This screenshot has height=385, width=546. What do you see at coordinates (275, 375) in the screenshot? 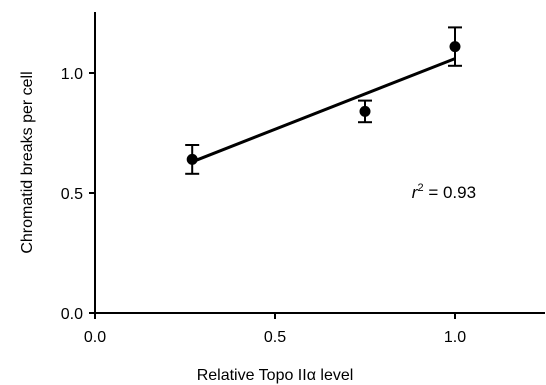
I see `x-axis-label: Relative Topo IIα level` at bounding box center [275, 375].